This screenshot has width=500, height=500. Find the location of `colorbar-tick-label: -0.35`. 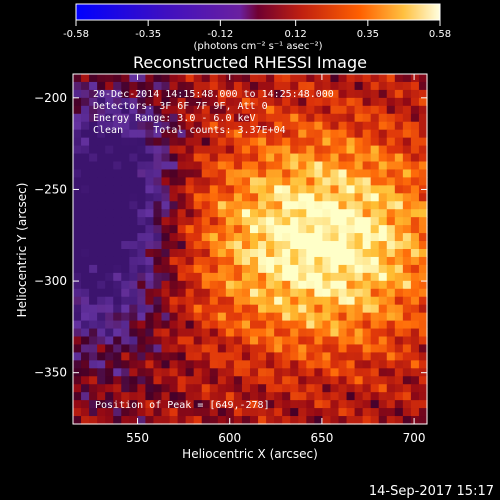

colorbar-tick-label: -0.35 is located at coordinates (148, 34).